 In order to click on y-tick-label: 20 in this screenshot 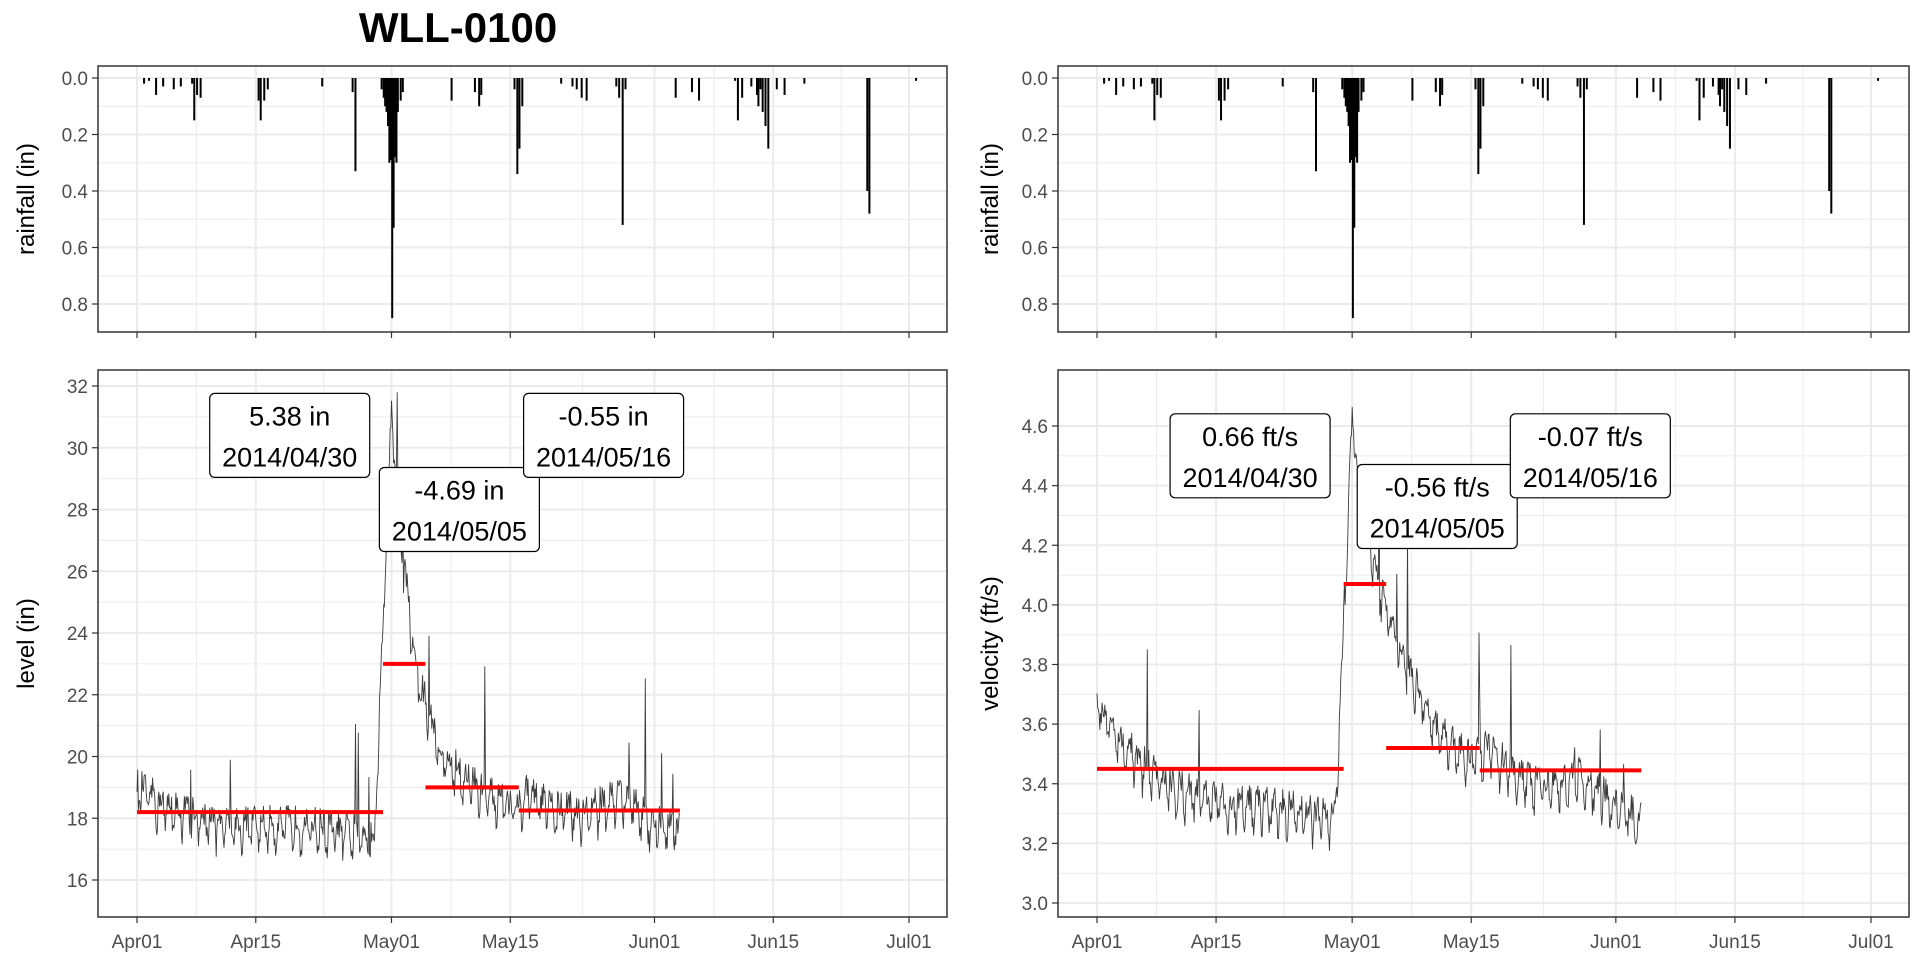, I will do `click(77, 758)`.